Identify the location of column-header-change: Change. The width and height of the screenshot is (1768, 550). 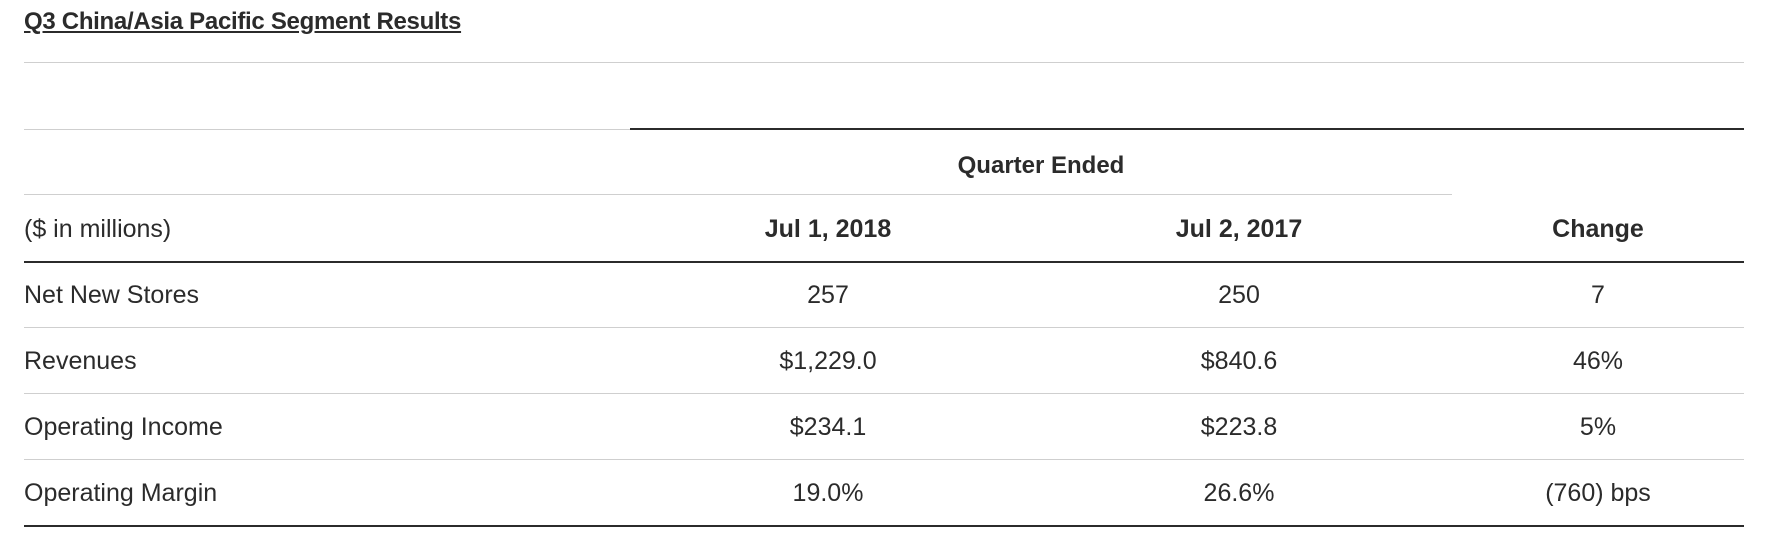
(1598, 229).